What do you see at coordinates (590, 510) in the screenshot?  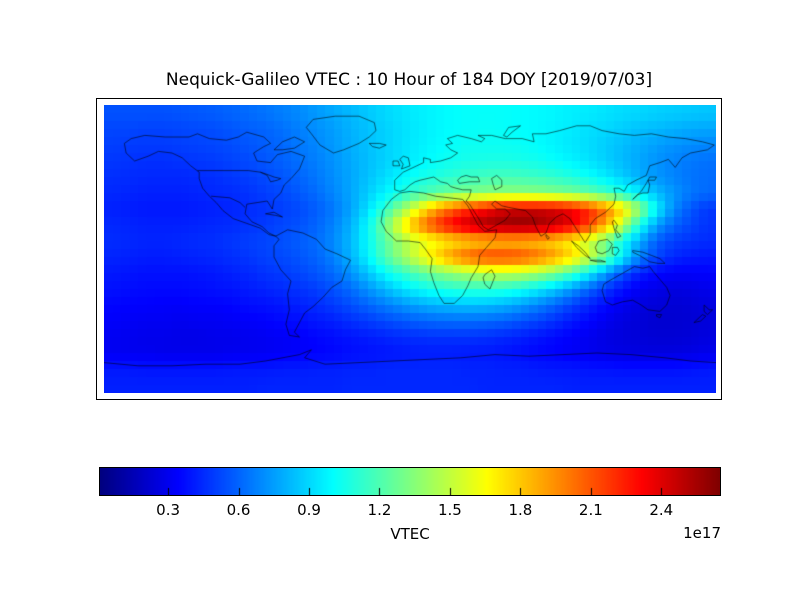 I see `colorbar-tick-label: 2.1` at bounding box center [590, 510].